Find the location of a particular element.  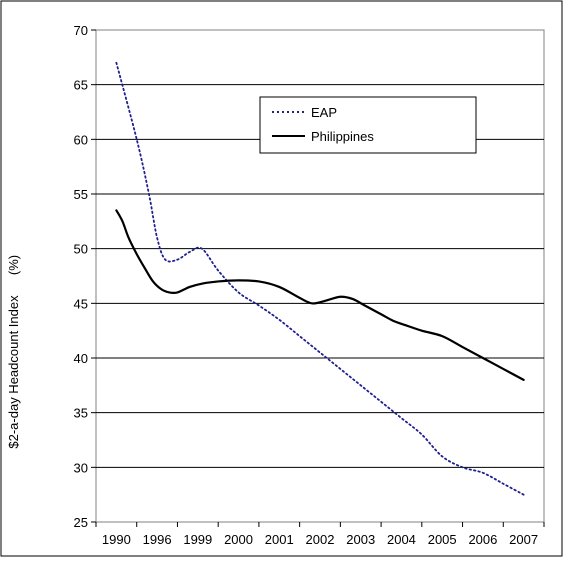

legend-label-philippines: Philippines is located at coordinates (342, 136).